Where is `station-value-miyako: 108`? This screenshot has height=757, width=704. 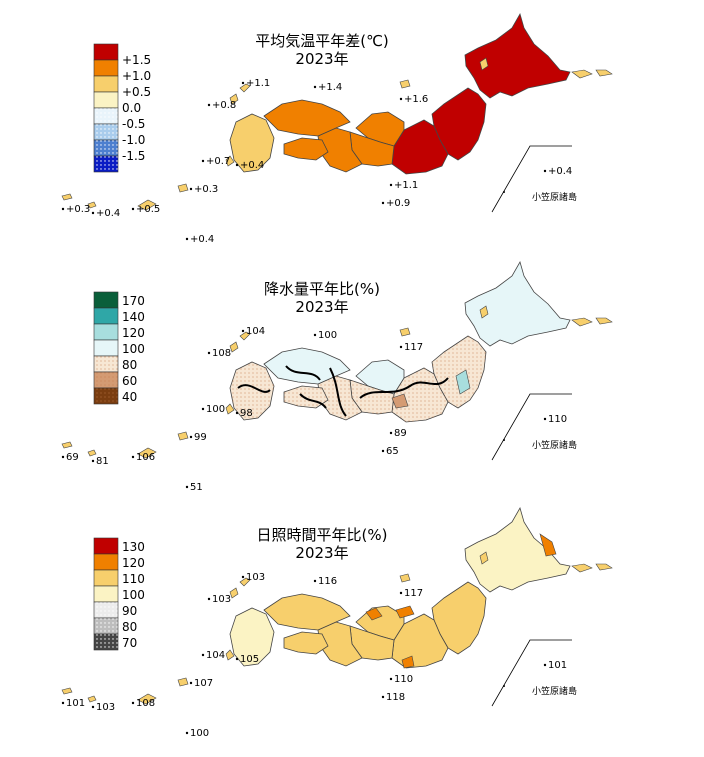 station-value-miyako: 108 is located at coordinates (145, 703).